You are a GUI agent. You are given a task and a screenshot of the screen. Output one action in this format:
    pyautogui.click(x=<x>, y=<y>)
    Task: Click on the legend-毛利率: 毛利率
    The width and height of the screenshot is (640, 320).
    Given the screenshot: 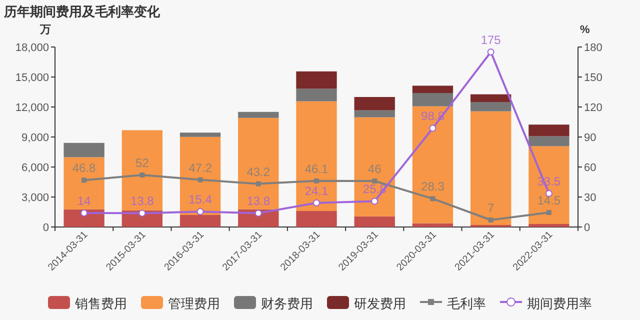 What is the action you would take?
    pyautogui.click(x=453, y=303)
    